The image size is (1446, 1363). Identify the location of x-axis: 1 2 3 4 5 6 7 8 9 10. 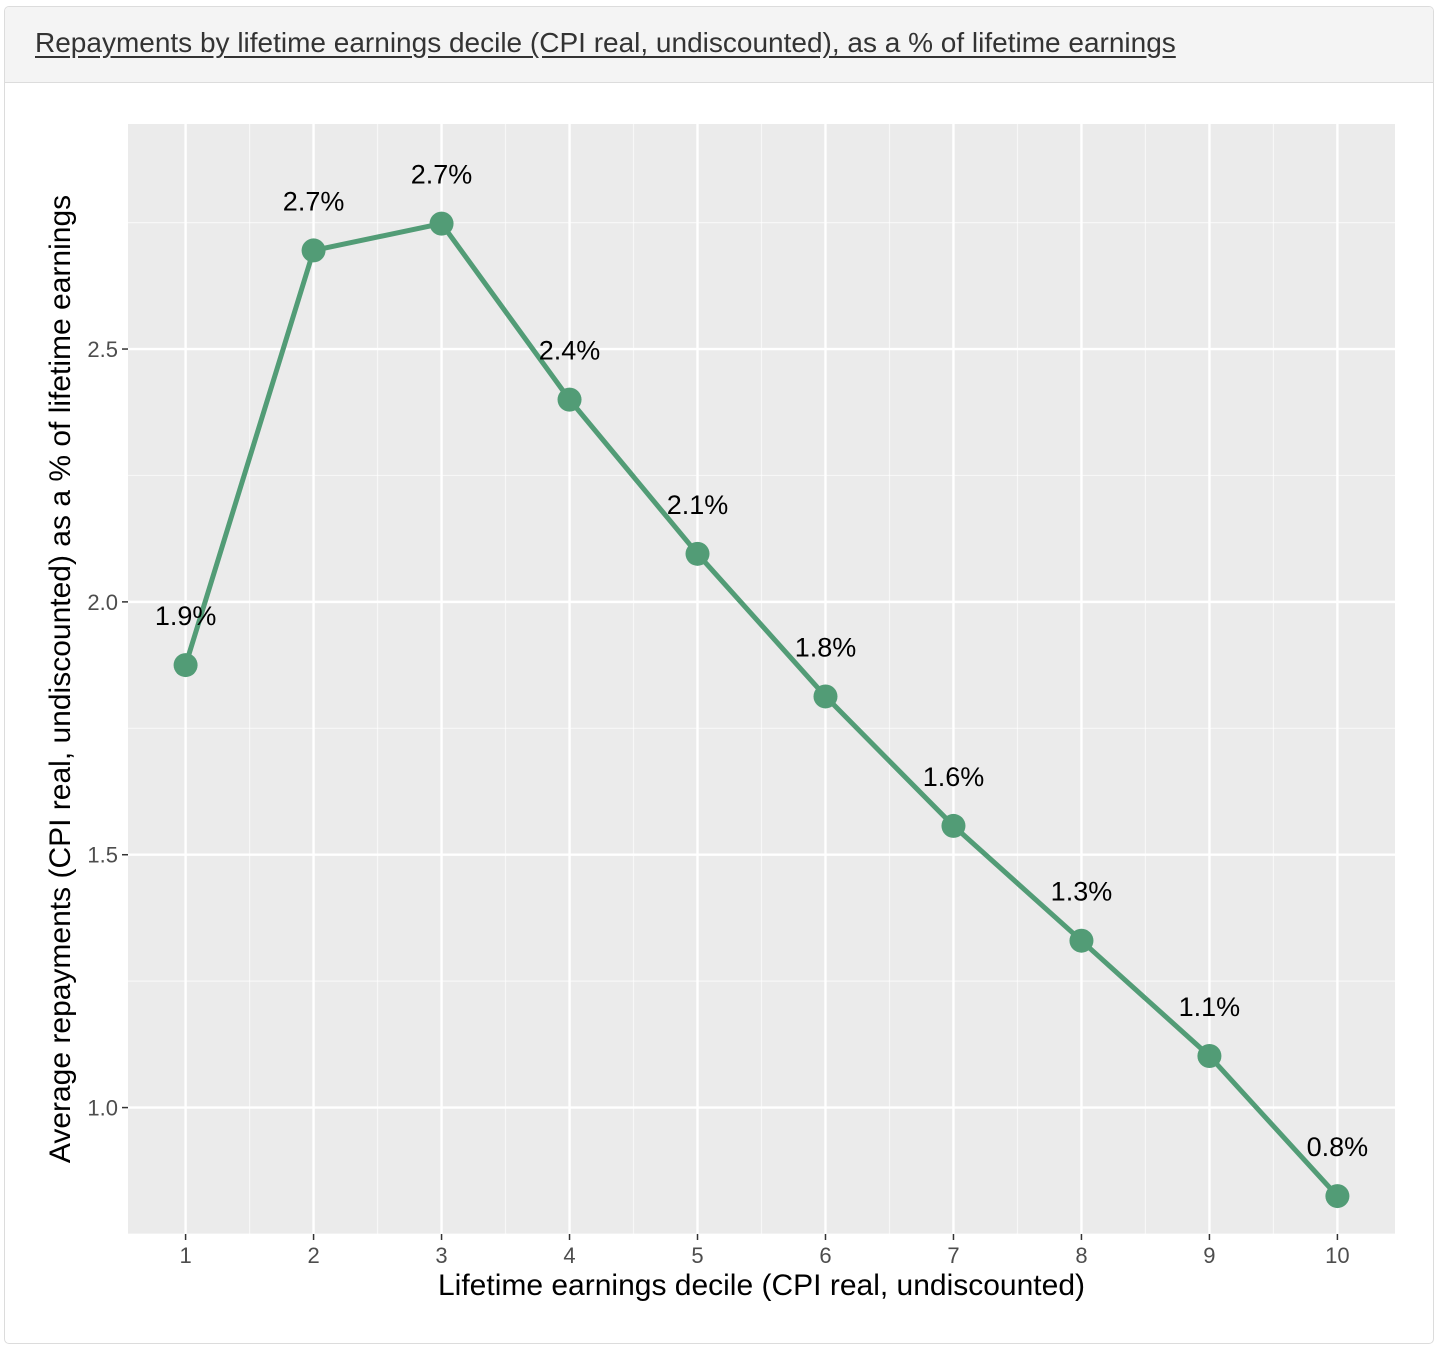
(764, 1251).